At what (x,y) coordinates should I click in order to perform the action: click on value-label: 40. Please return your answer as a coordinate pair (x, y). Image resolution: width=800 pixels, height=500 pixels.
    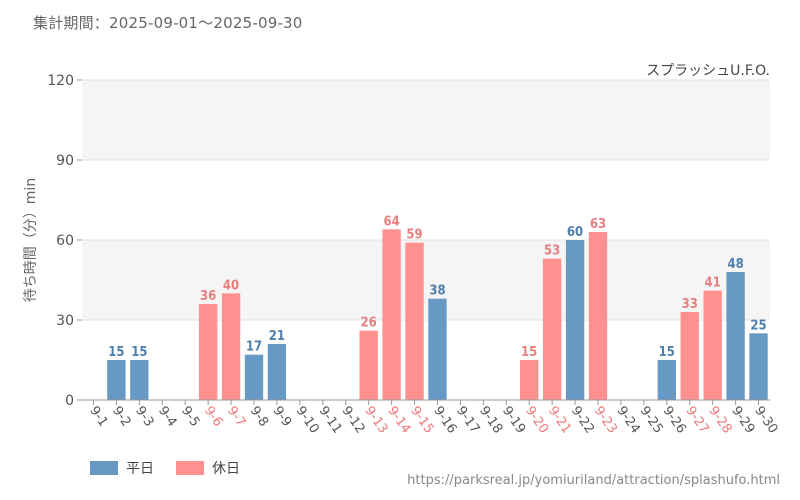
    Looking at the image, I should click on (231, 285).